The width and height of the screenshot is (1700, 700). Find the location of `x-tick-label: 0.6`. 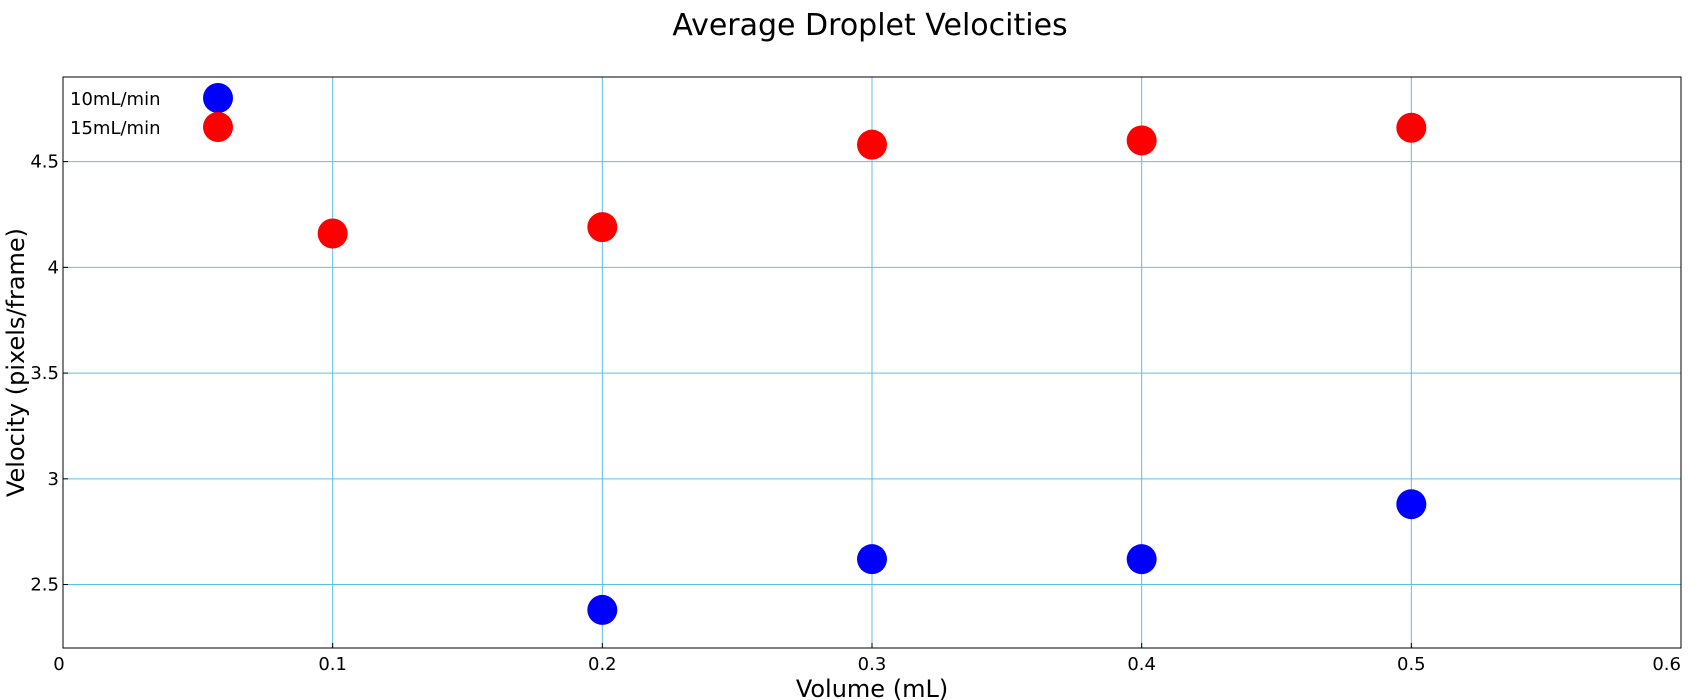

x-tick-label: 0.6 is located at coordinates (1666, 664).